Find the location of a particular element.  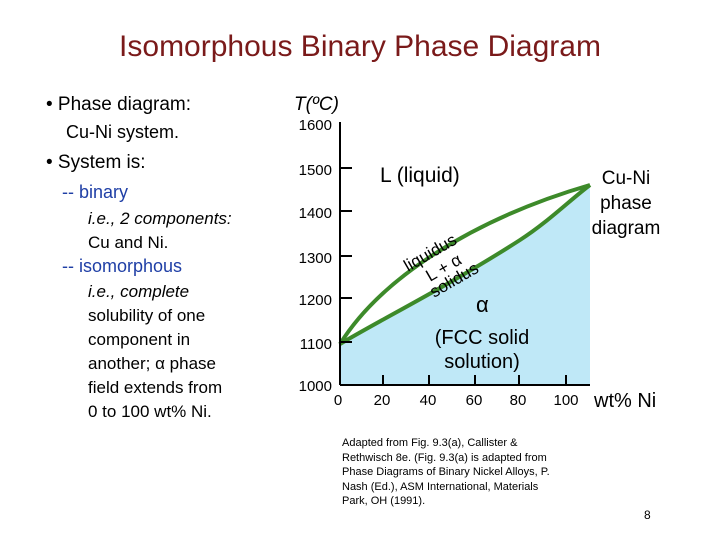

y-tick-label: 1200 is located at coordinates (315, 300).